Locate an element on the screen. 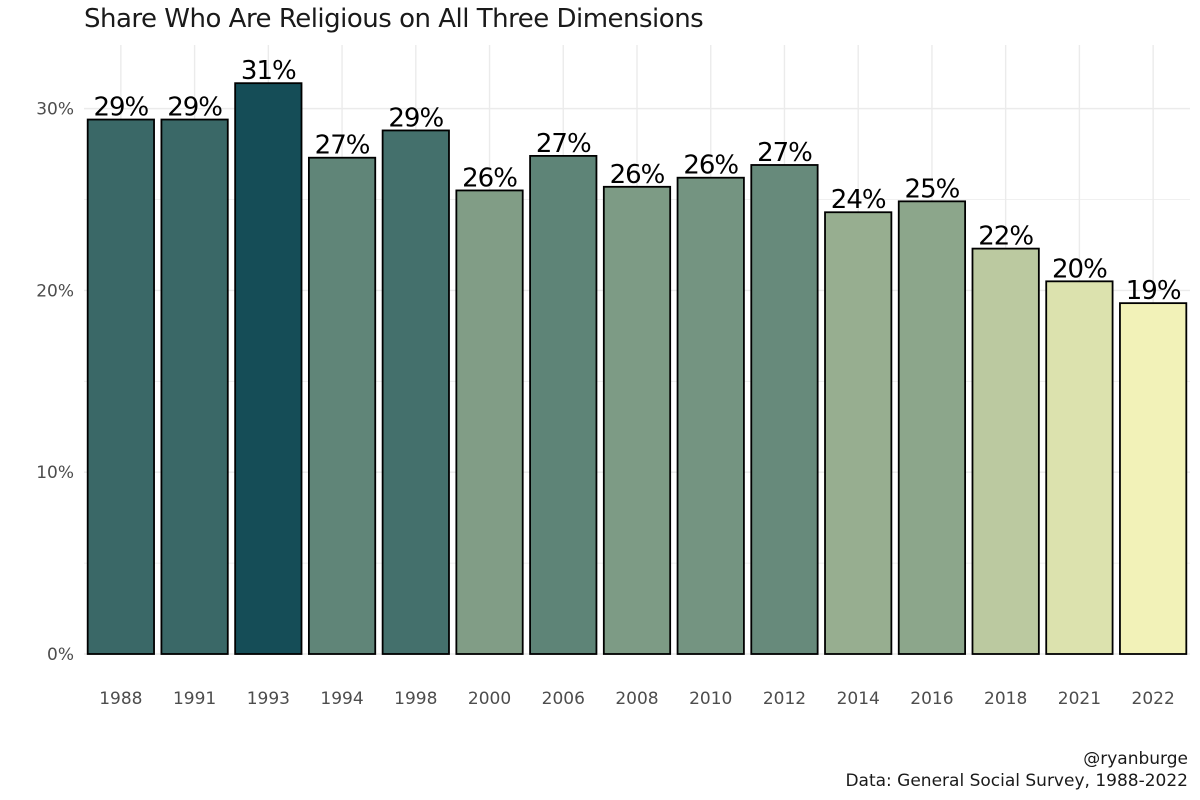  x-tick-label: 2018 is located at coordinates (1005, 699).